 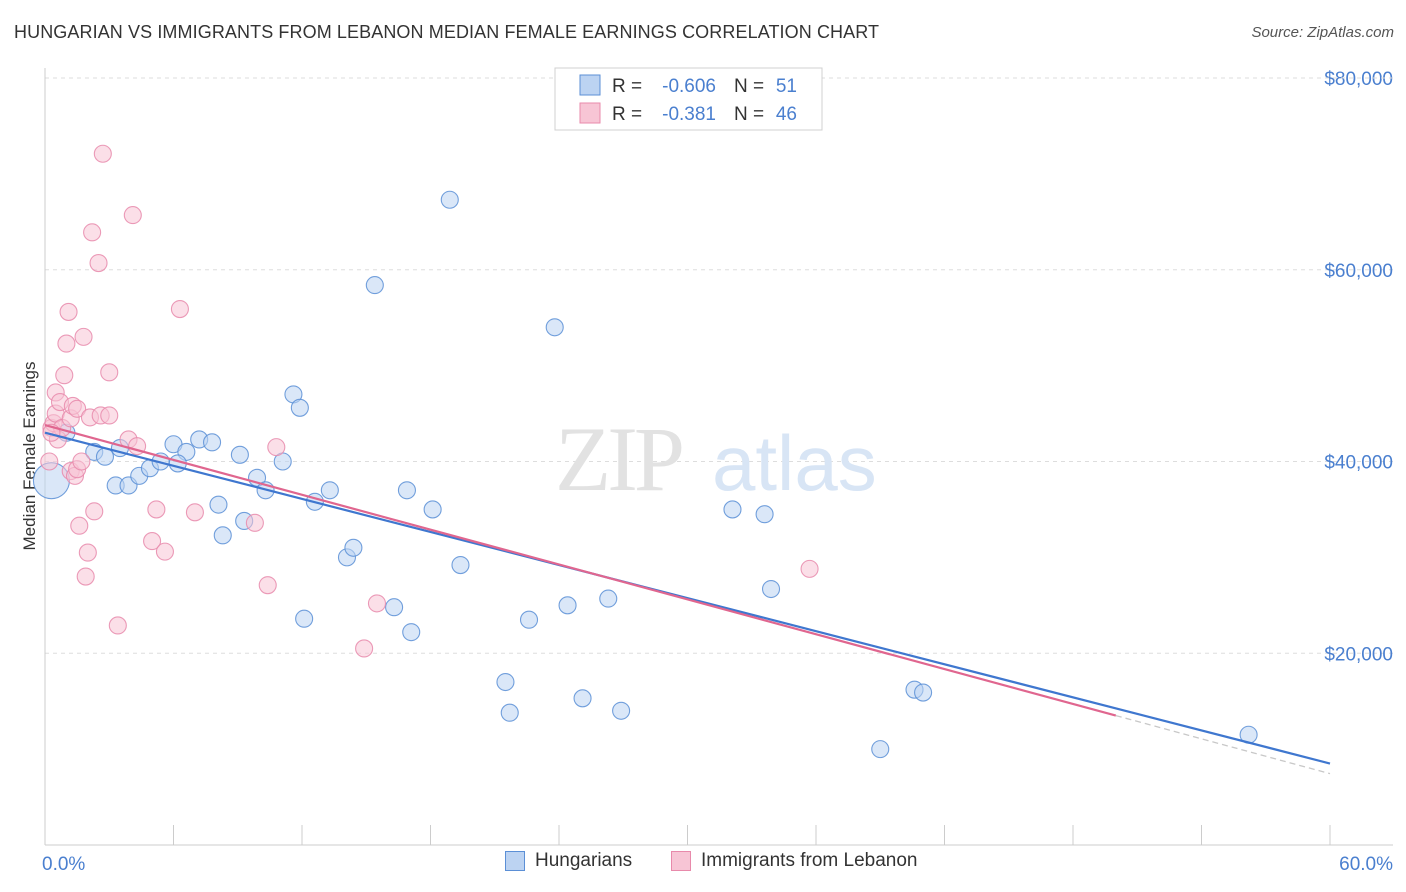 I want to click on lebanon-trend-extension, so click(x=1223, y=744).